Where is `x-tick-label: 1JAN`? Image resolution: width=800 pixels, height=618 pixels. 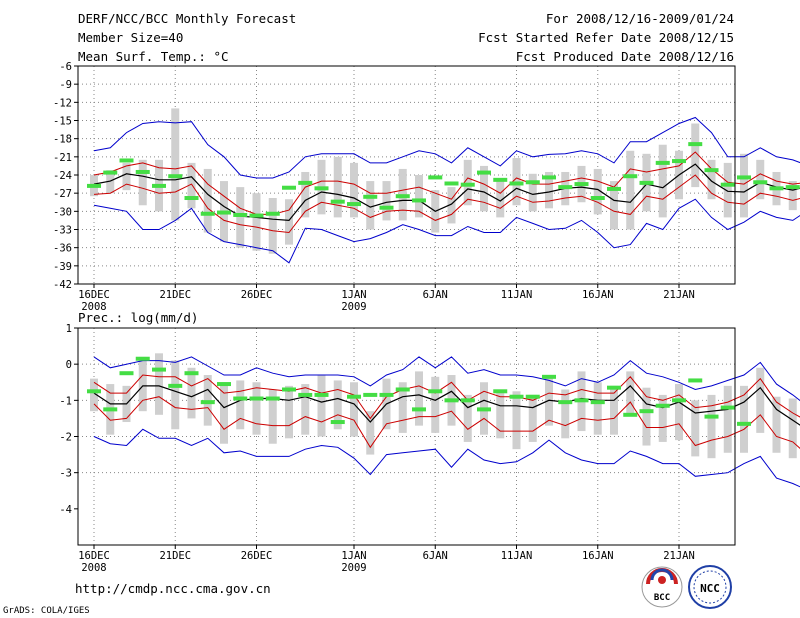
x-tick-label: 1JAN is located at coordinates (353, 556).